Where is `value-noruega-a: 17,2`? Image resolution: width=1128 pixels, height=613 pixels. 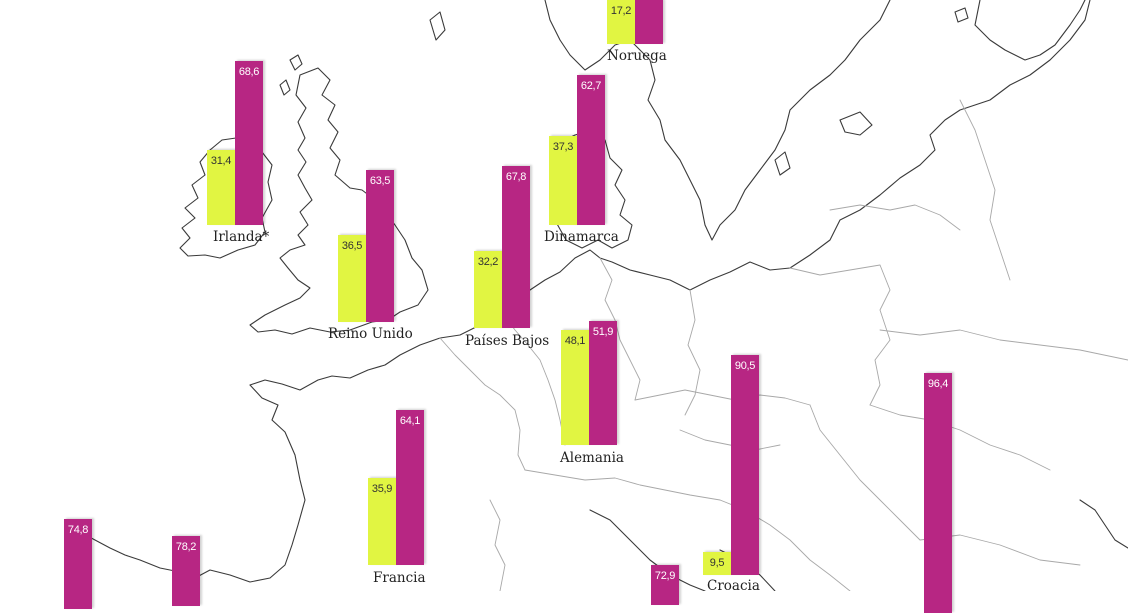
value-noruega-a: 17,2 is located at coordinates (621, 11).